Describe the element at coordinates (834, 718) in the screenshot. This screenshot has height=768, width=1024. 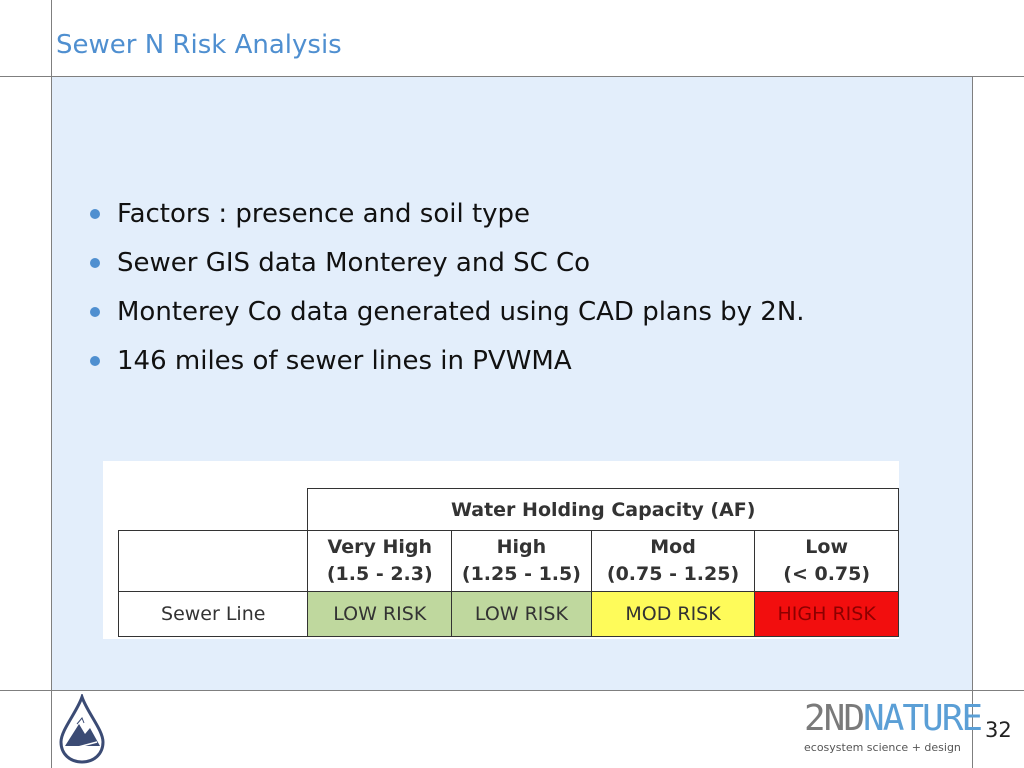
I see `brand-part1: 2ND` at that location.